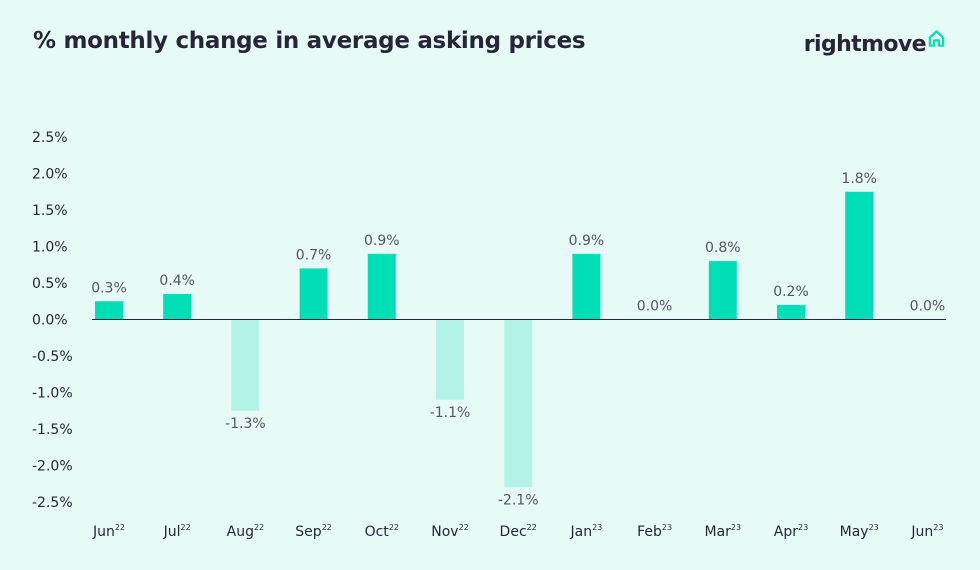 Image resolution: width=980 pixels, height=570 pixels. I want to click on x-tick-label: Dec22, so click(518, 531).